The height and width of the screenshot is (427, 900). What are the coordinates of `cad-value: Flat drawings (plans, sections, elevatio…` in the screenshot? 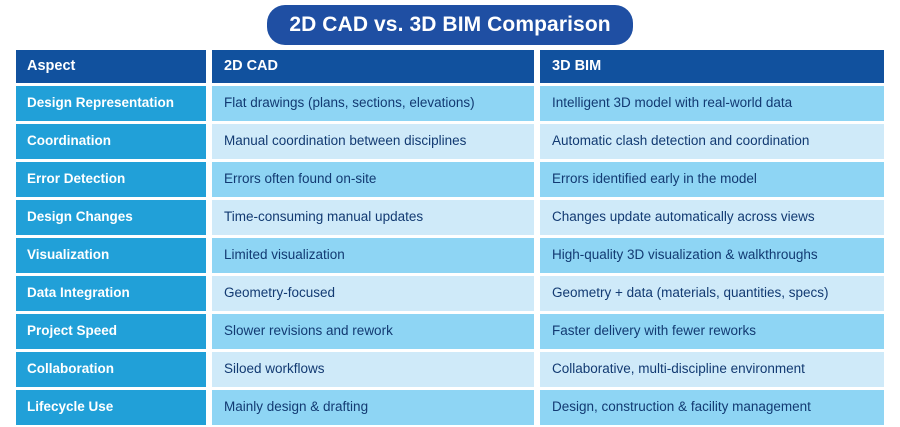 It's located at (373, 103).